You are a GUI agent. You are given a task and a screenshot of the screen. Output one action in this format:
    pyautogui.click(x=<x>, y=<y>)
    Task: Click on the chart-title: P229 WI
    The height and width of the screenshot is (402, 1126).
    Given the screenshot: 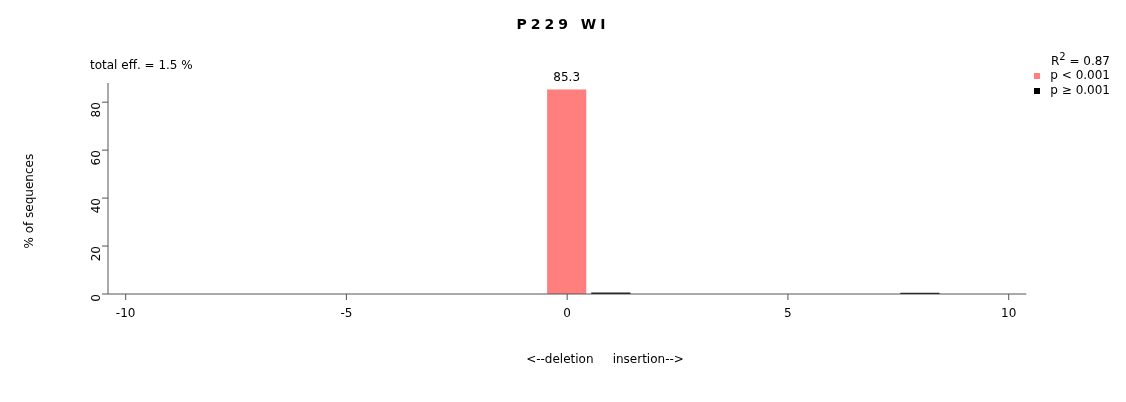 What is the action you would take?
    pyautogui.click(x=563, y=24)
    